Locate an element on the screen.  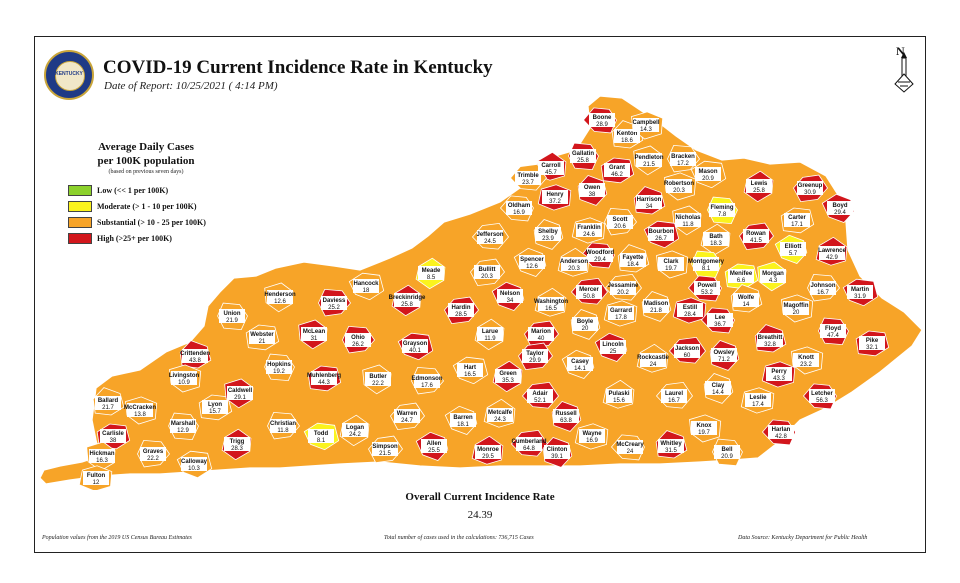
county-label-box-cumberland is located at coordinates (529, 444).